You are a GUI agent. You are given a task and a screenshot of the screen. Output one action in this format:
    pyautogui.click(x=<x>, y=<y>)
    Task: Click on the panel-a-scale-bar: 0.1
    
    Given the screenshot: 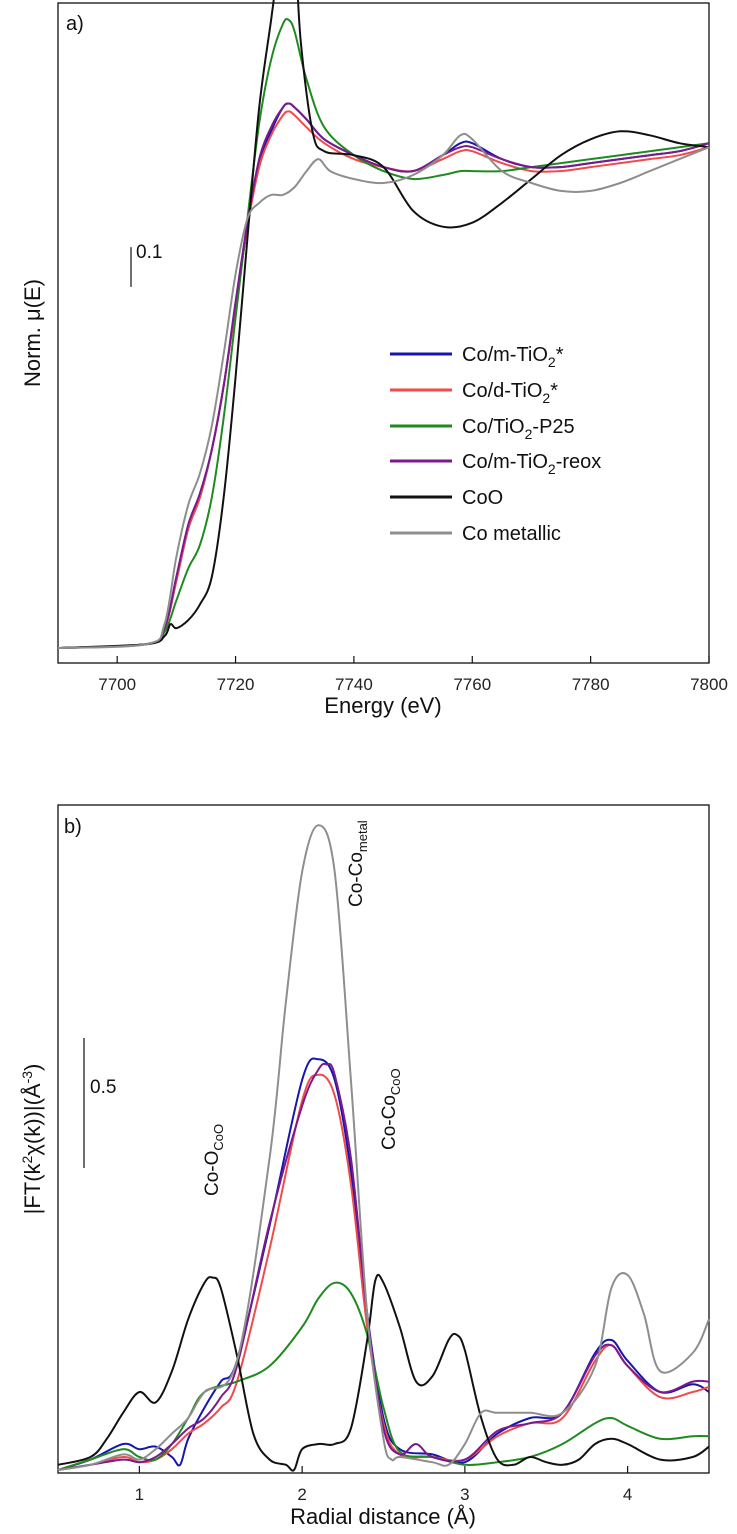 What is the action you would take?
    pyautogui.click(x=146, y=264)
    